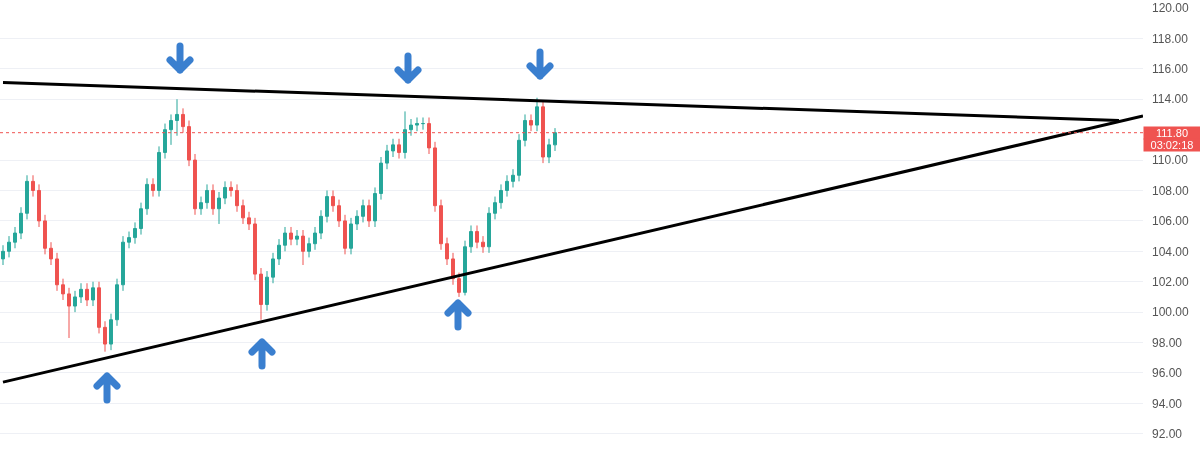  What do you see at coordinates (1170, 38) in the screenshot?
I see `y-tick-label: 118.00` at bounding box center [1170, 38].